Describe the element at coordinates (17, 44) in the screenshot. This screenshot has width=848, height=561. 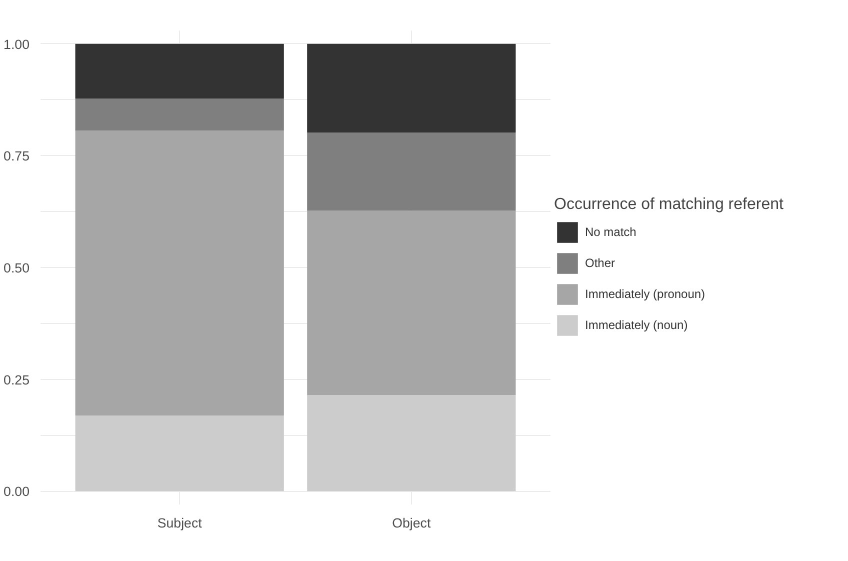
I see `y-tick-label: 1.00` at that location.